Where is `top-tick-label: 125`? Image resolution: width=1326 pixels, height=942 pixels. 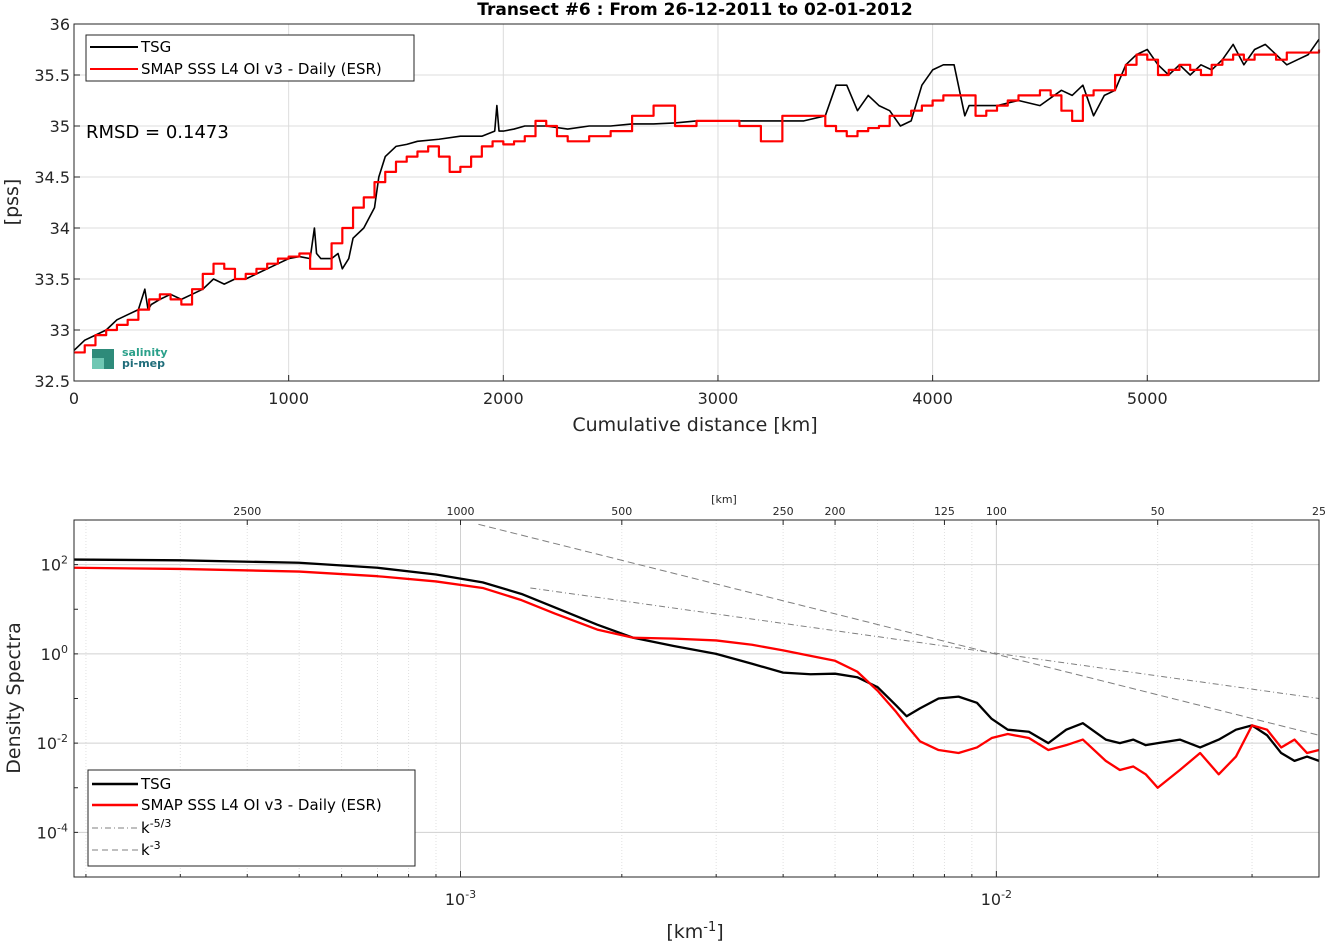 top-tick-label: 125 is located at coordinates (944, 511).